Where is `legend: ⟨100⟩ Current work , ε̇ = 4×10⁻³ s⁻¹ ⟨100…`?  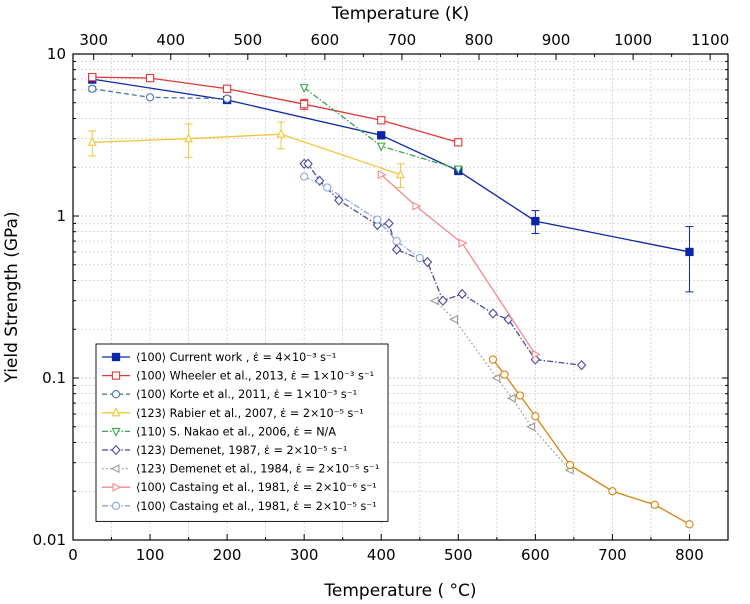 legend: ⟨100⟩ Current work , ε̇ = 4×10⁻³ s⁻¹ ⟨100… is located at coordinates (242, 432).